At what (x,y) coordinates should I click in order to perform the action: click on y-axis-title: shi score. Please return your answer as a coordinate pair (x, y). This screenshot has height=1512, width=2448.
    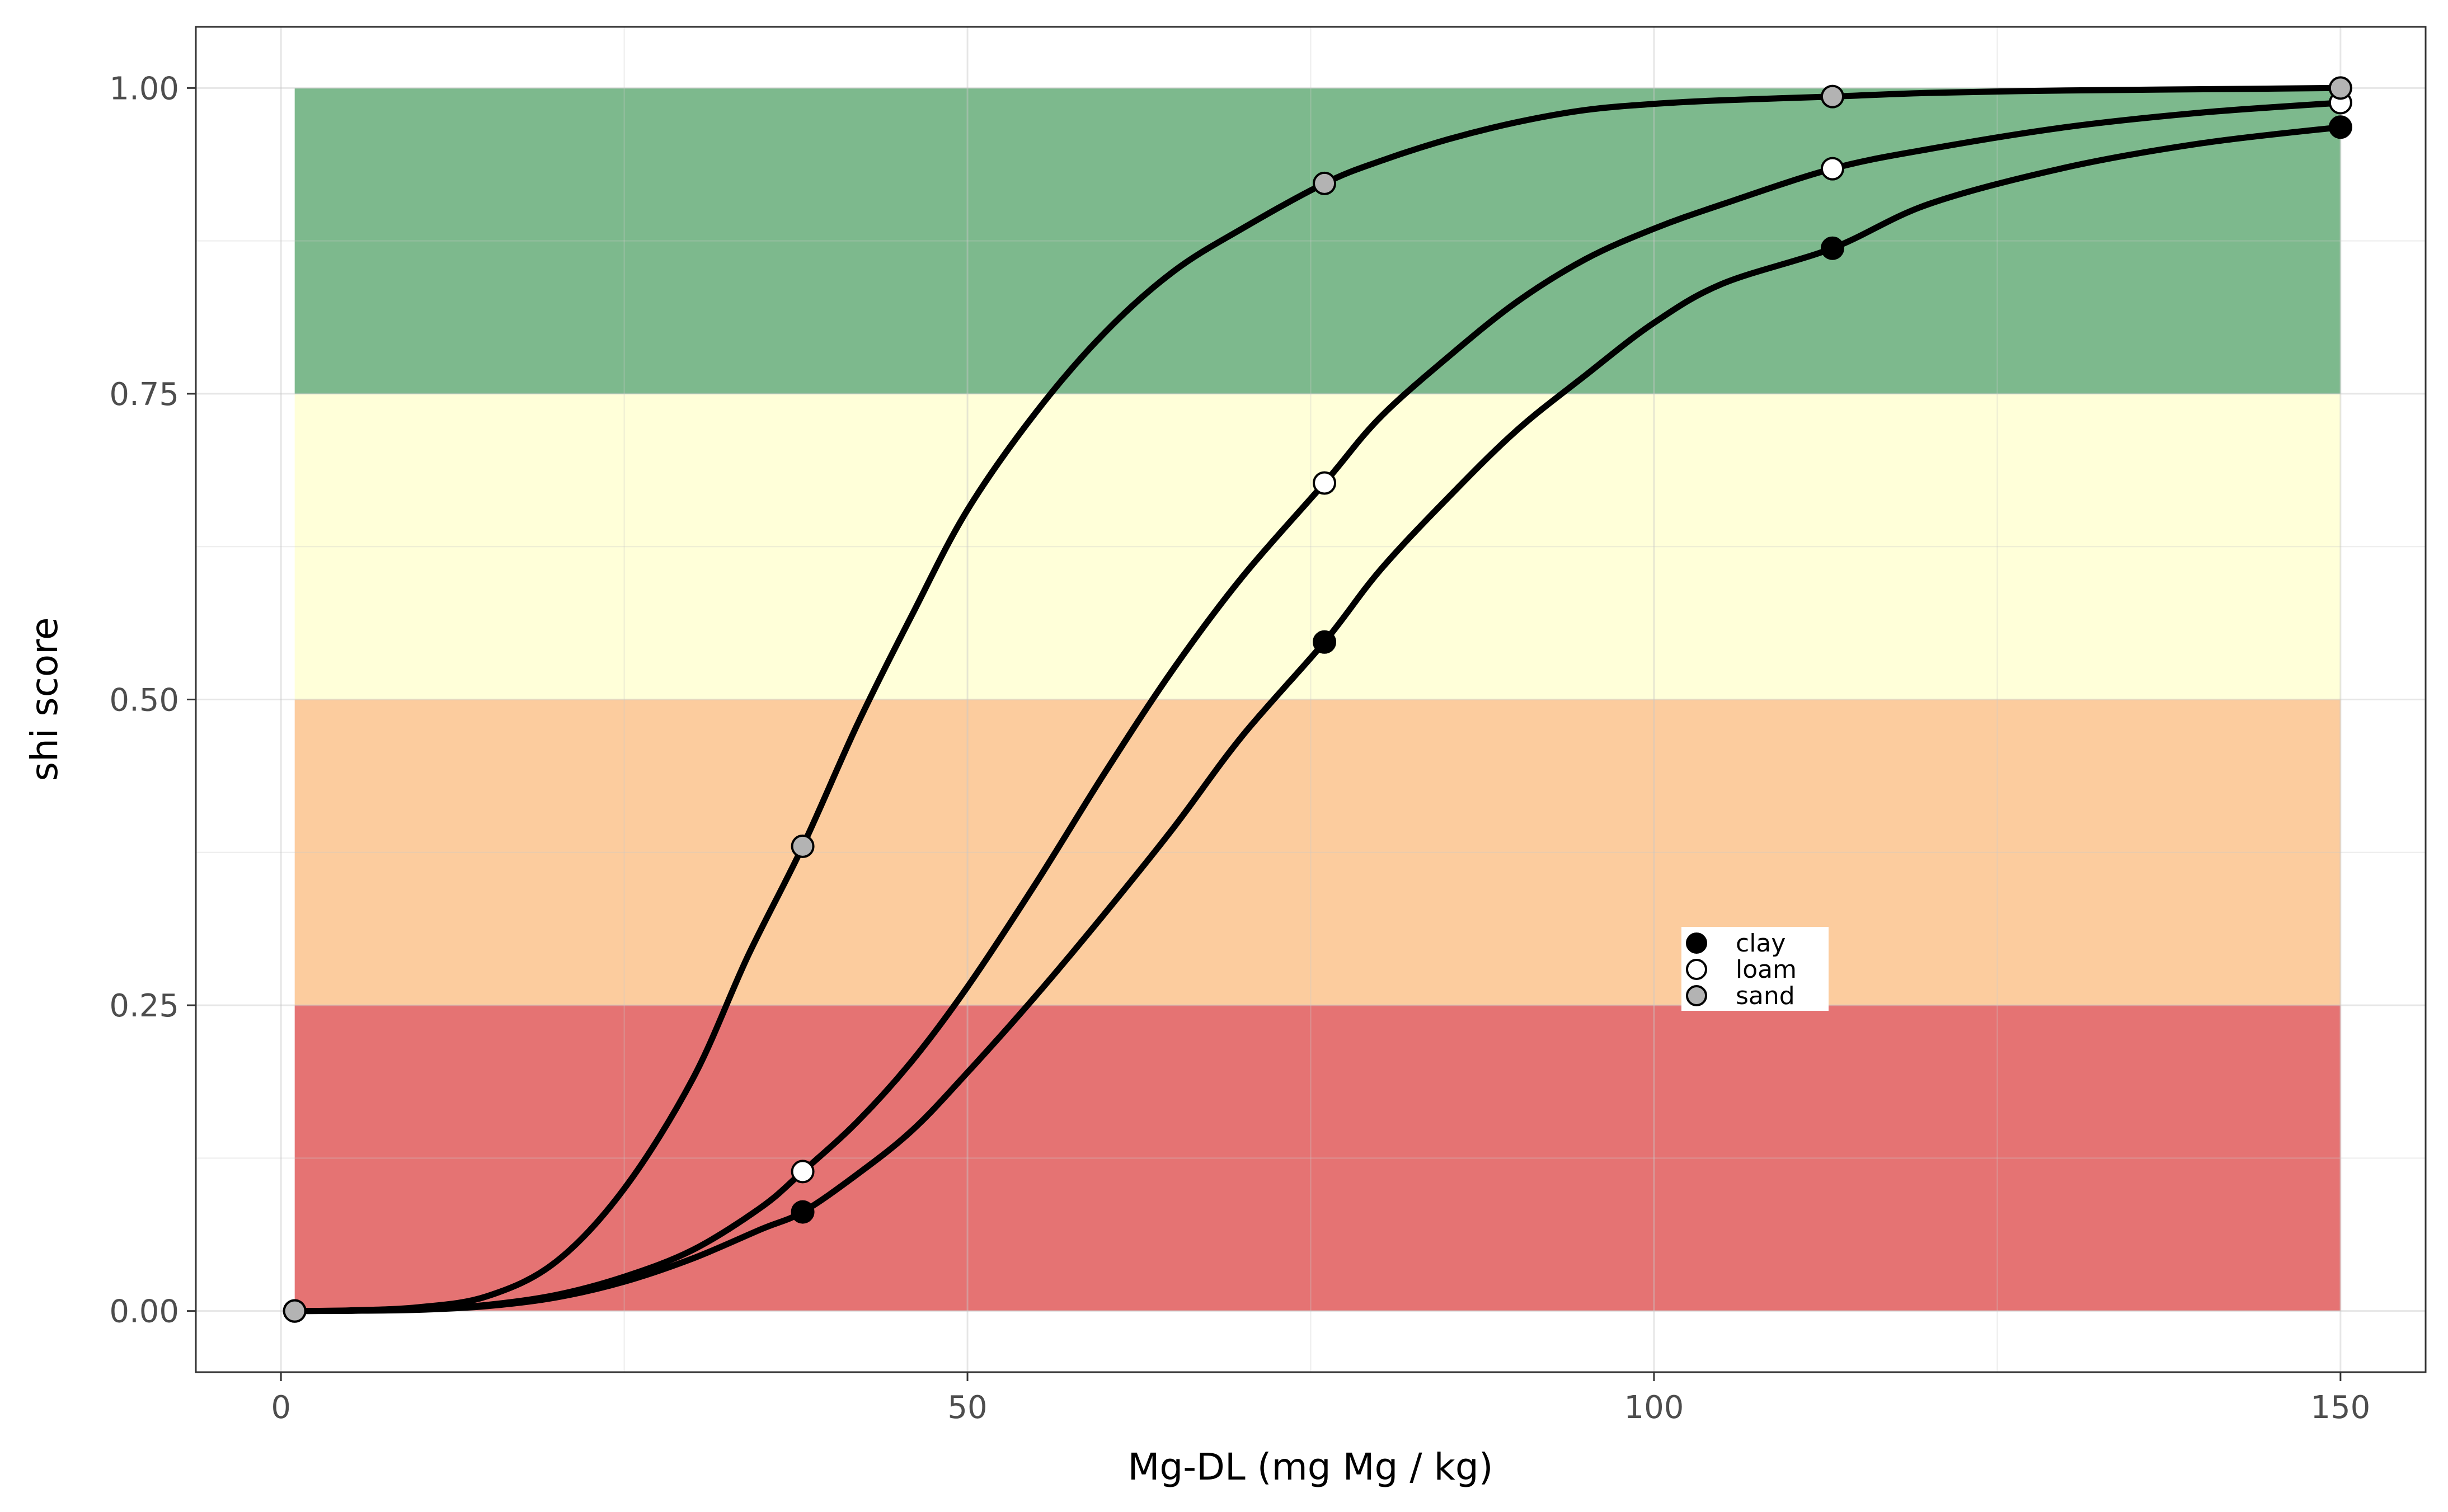
    Looking at the image, I should click on (44, 700).